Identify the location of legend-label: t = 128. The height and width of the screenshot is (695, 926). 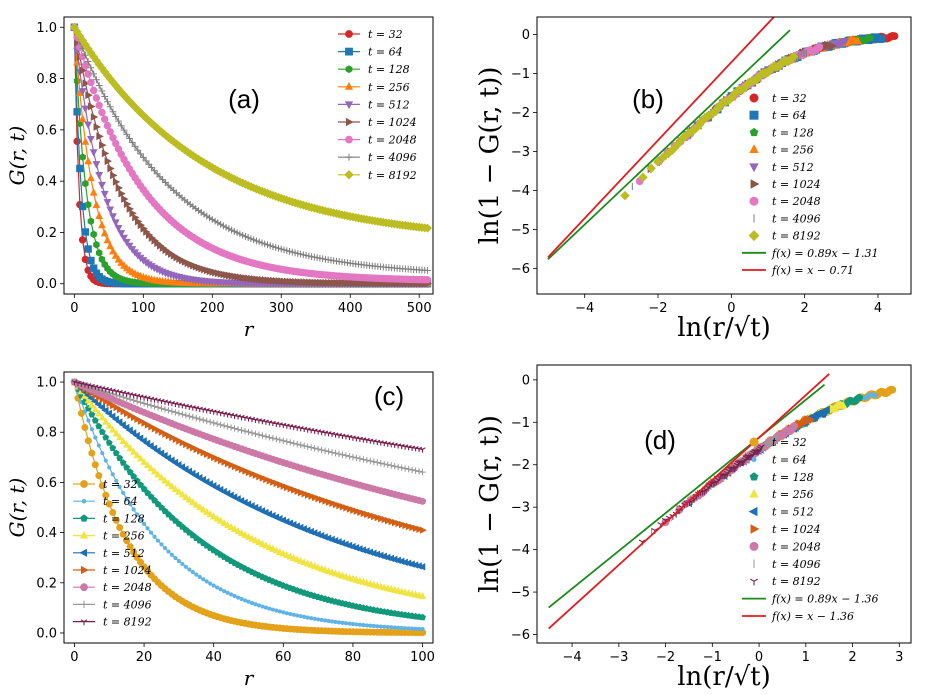
(389, 69).